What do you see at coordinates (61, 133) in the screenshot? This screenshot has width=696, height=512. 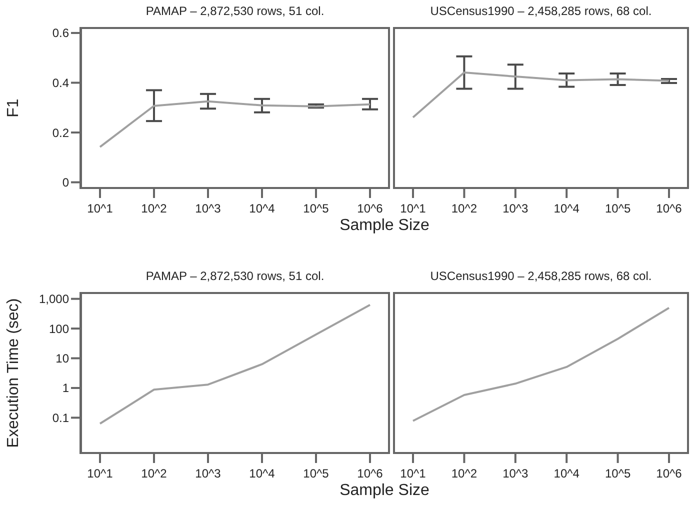 I see `y-tick-label: 0.2` at bounding box center [61, 133].